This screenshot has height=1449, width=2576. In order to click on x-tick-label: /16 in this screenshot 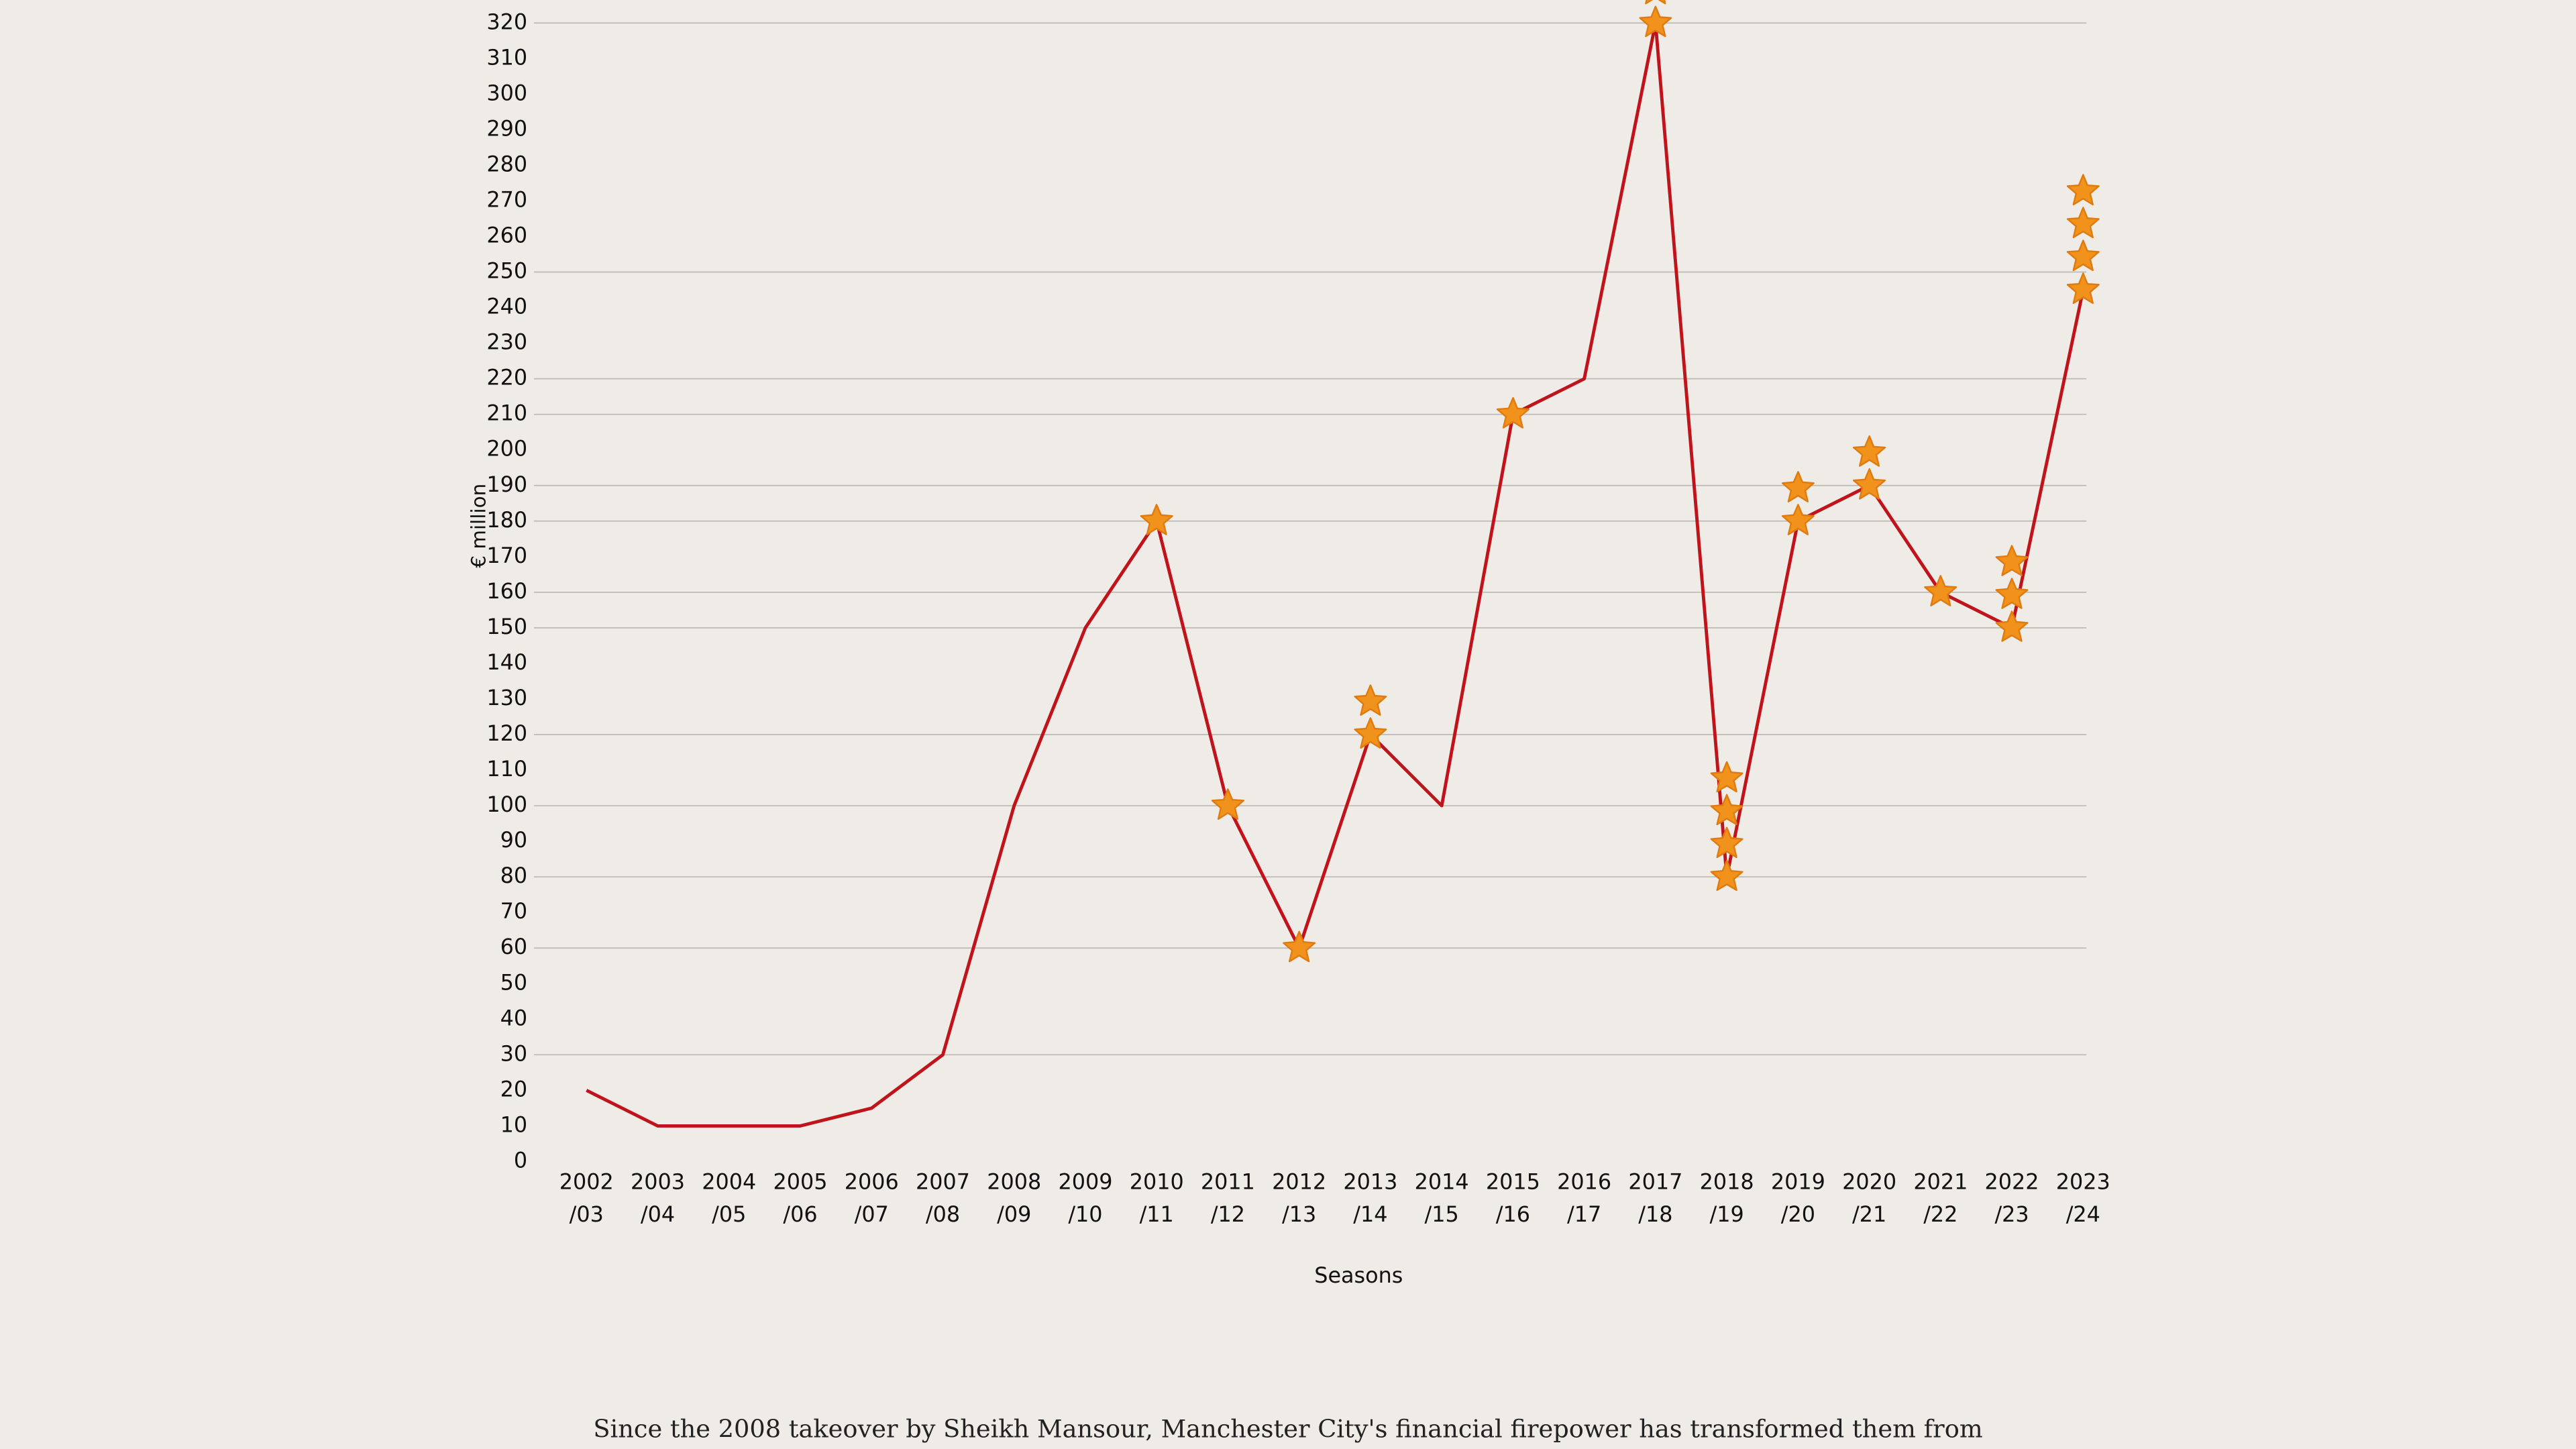, I will do `click(1513, 1214)`.